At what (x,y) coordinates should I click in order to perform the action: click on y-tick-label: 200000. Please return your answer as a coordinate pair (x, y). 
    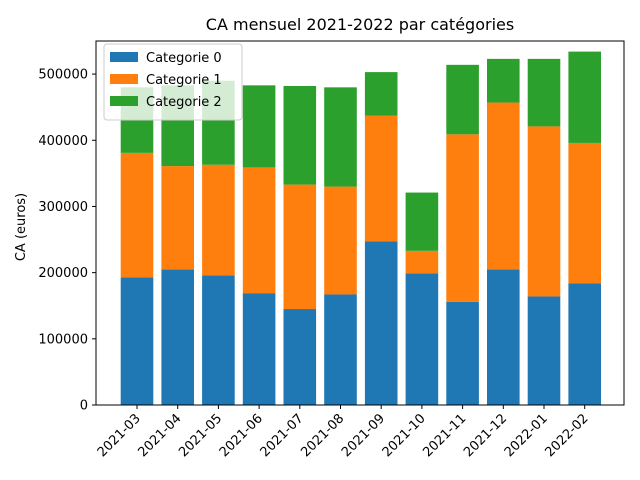
    Looking at the image, I should click on (63, 273).